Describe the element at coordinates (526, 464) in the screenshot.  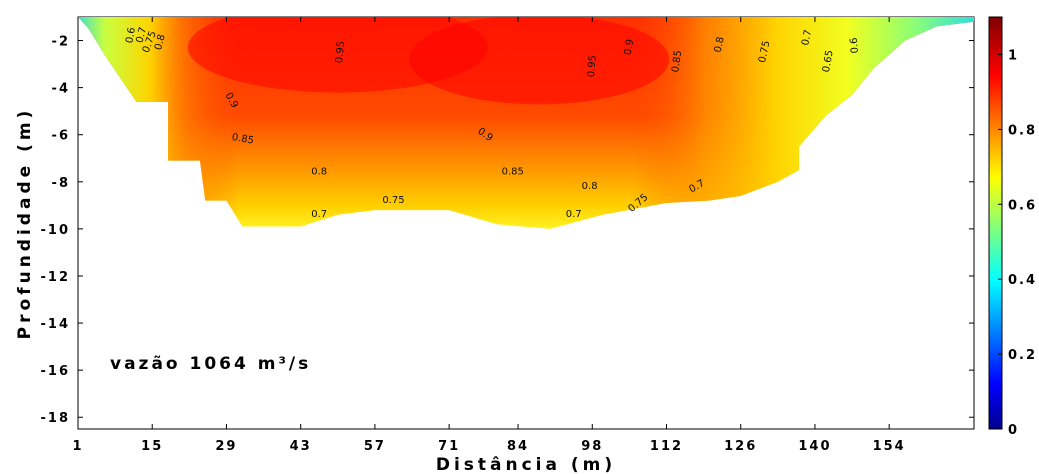
I see `x-axis-label: Distância (m)` at that location.